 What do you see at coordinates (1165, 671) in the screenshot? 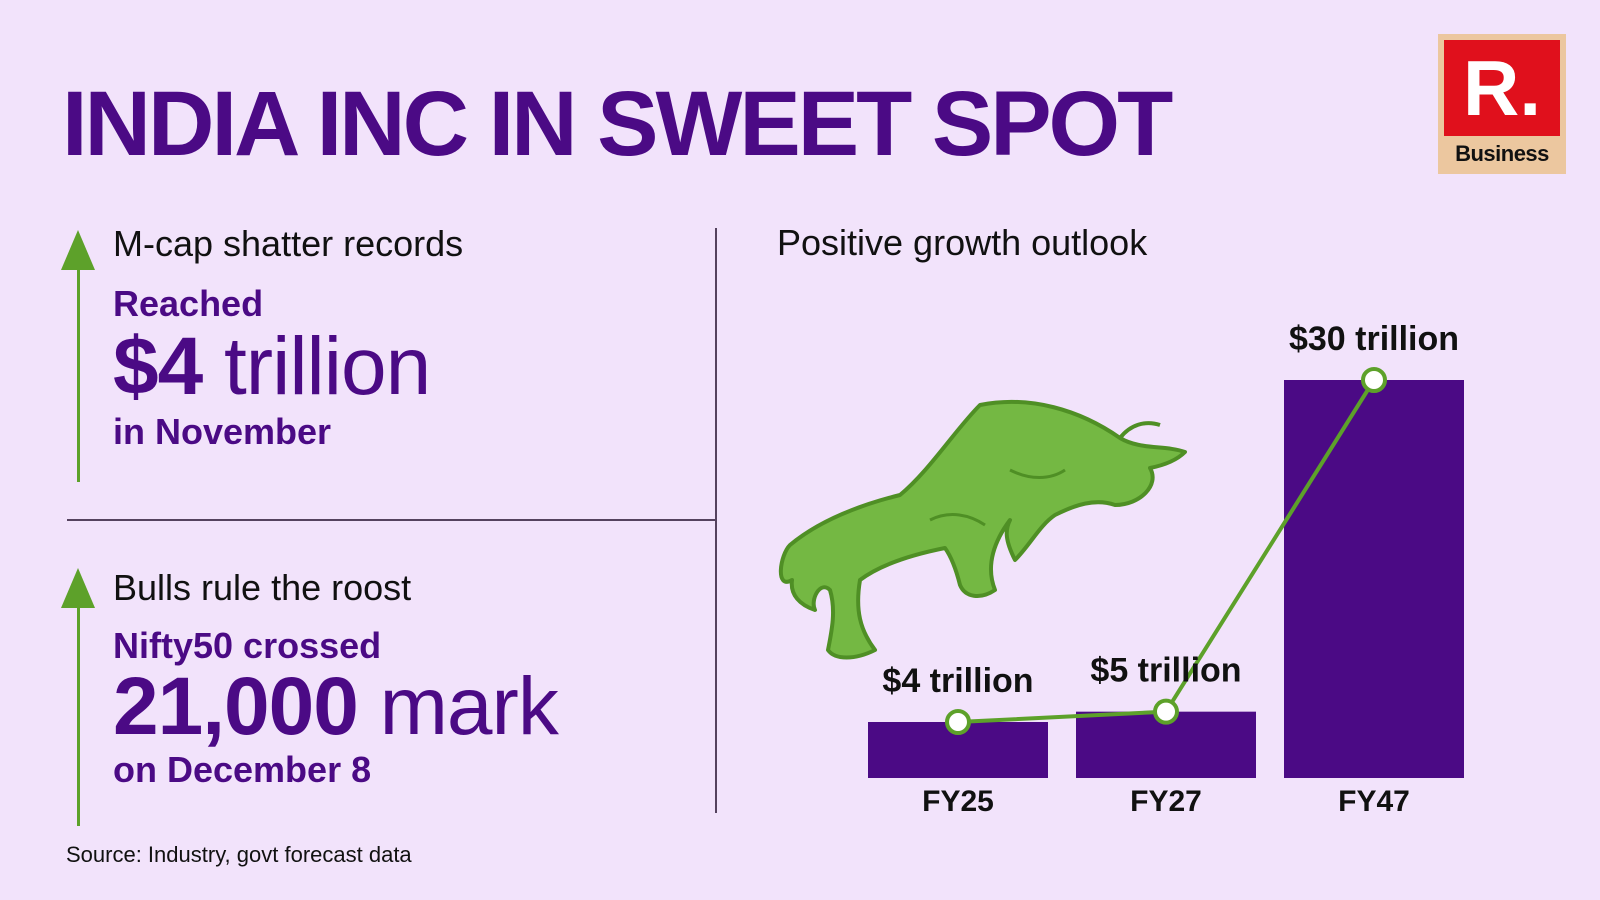
I see `data-label: $5 trillion` at bounding box center [1165, 671].